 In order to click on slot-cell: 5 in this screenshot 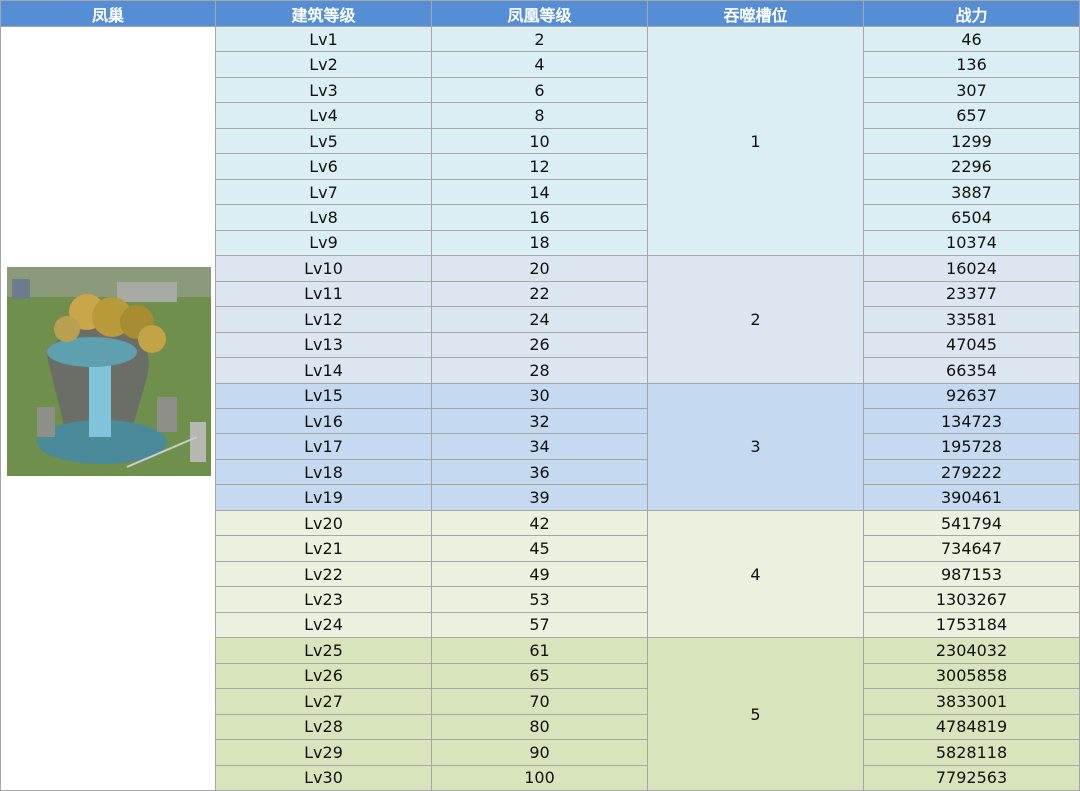, I will do `click(756, 714)`.